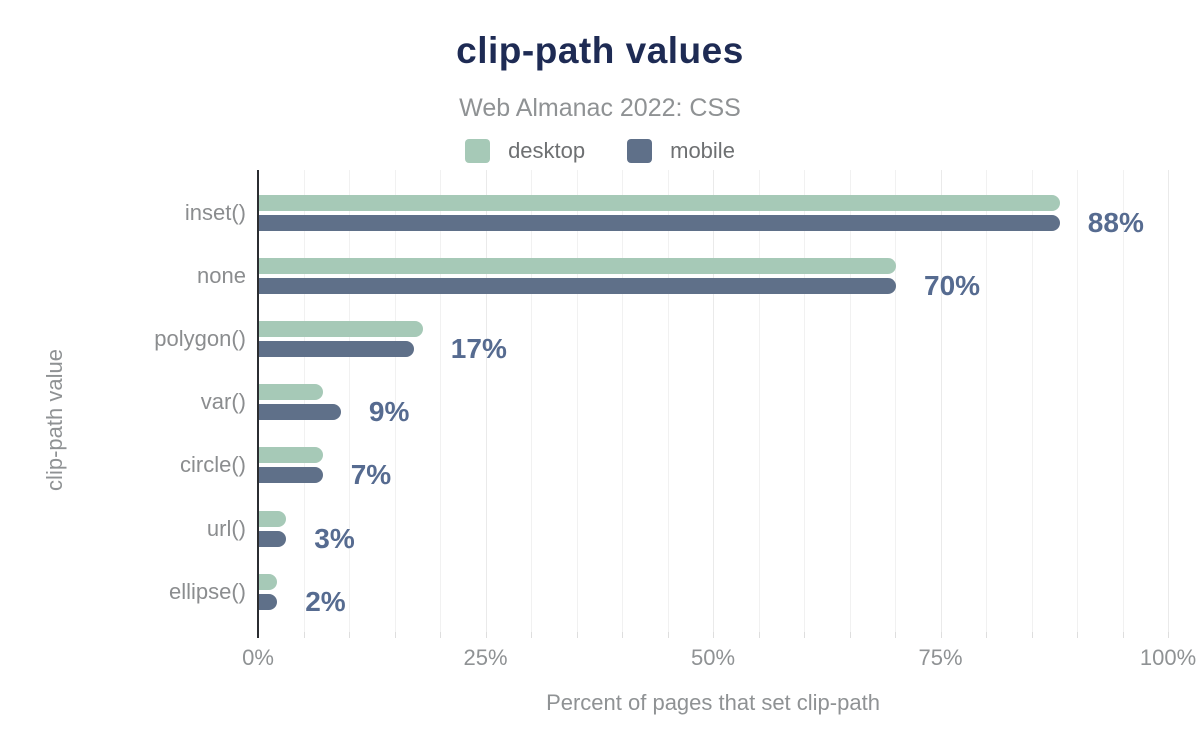 This screenshot has width=1200, height=742. Describe the element at coordinates (389, 412) in the screenshot. I see `value-label: 9%` at that location.